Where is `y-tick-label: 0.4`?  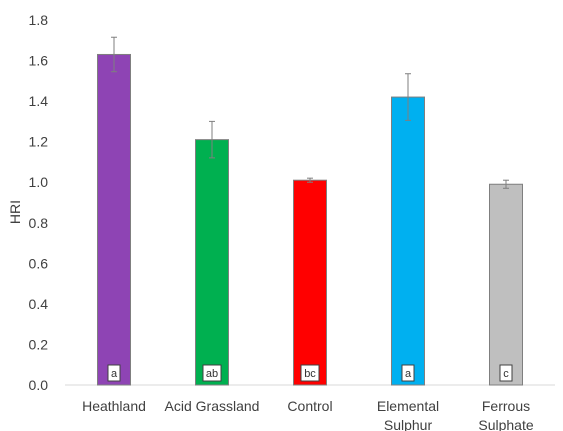
y-tick-label: 0.4 is located at coordinates (39, 304).